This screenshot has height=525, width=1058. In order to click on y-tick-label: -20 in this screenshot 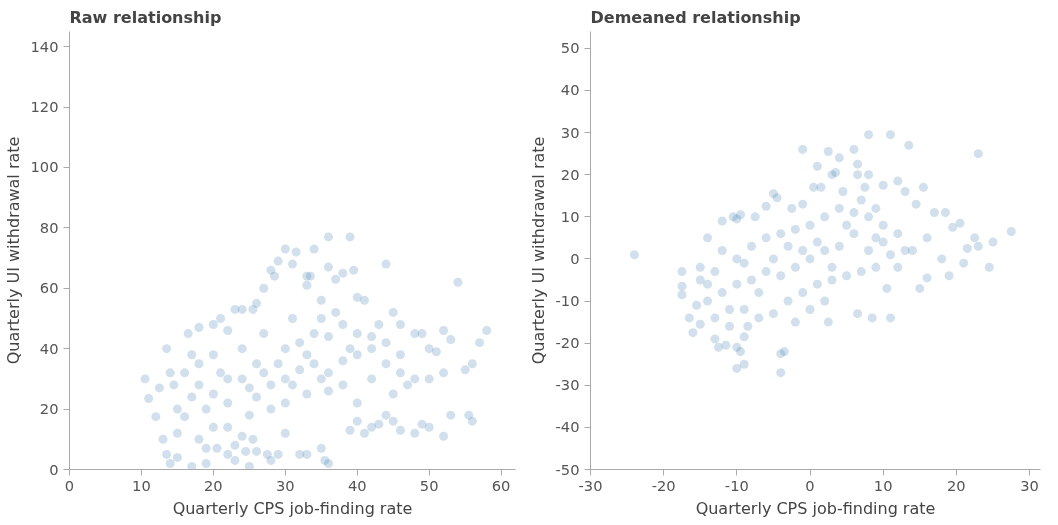, I will do `click(567, 343)`.